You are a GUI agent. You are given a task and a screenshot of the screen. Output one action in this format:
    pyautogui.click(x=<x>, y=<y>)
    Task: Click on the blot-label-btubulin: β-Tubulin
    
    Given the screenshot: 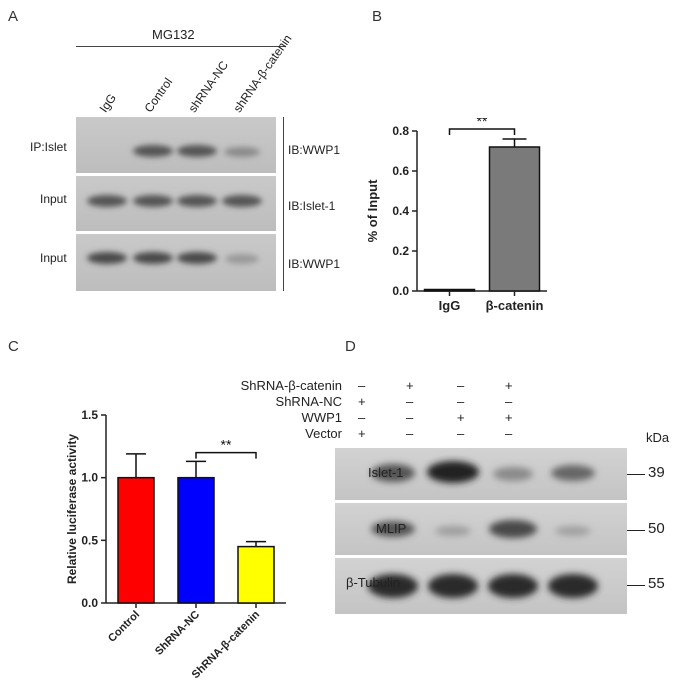 What is the action you would take?
    pyautogui.click(x=373, y=582)
    